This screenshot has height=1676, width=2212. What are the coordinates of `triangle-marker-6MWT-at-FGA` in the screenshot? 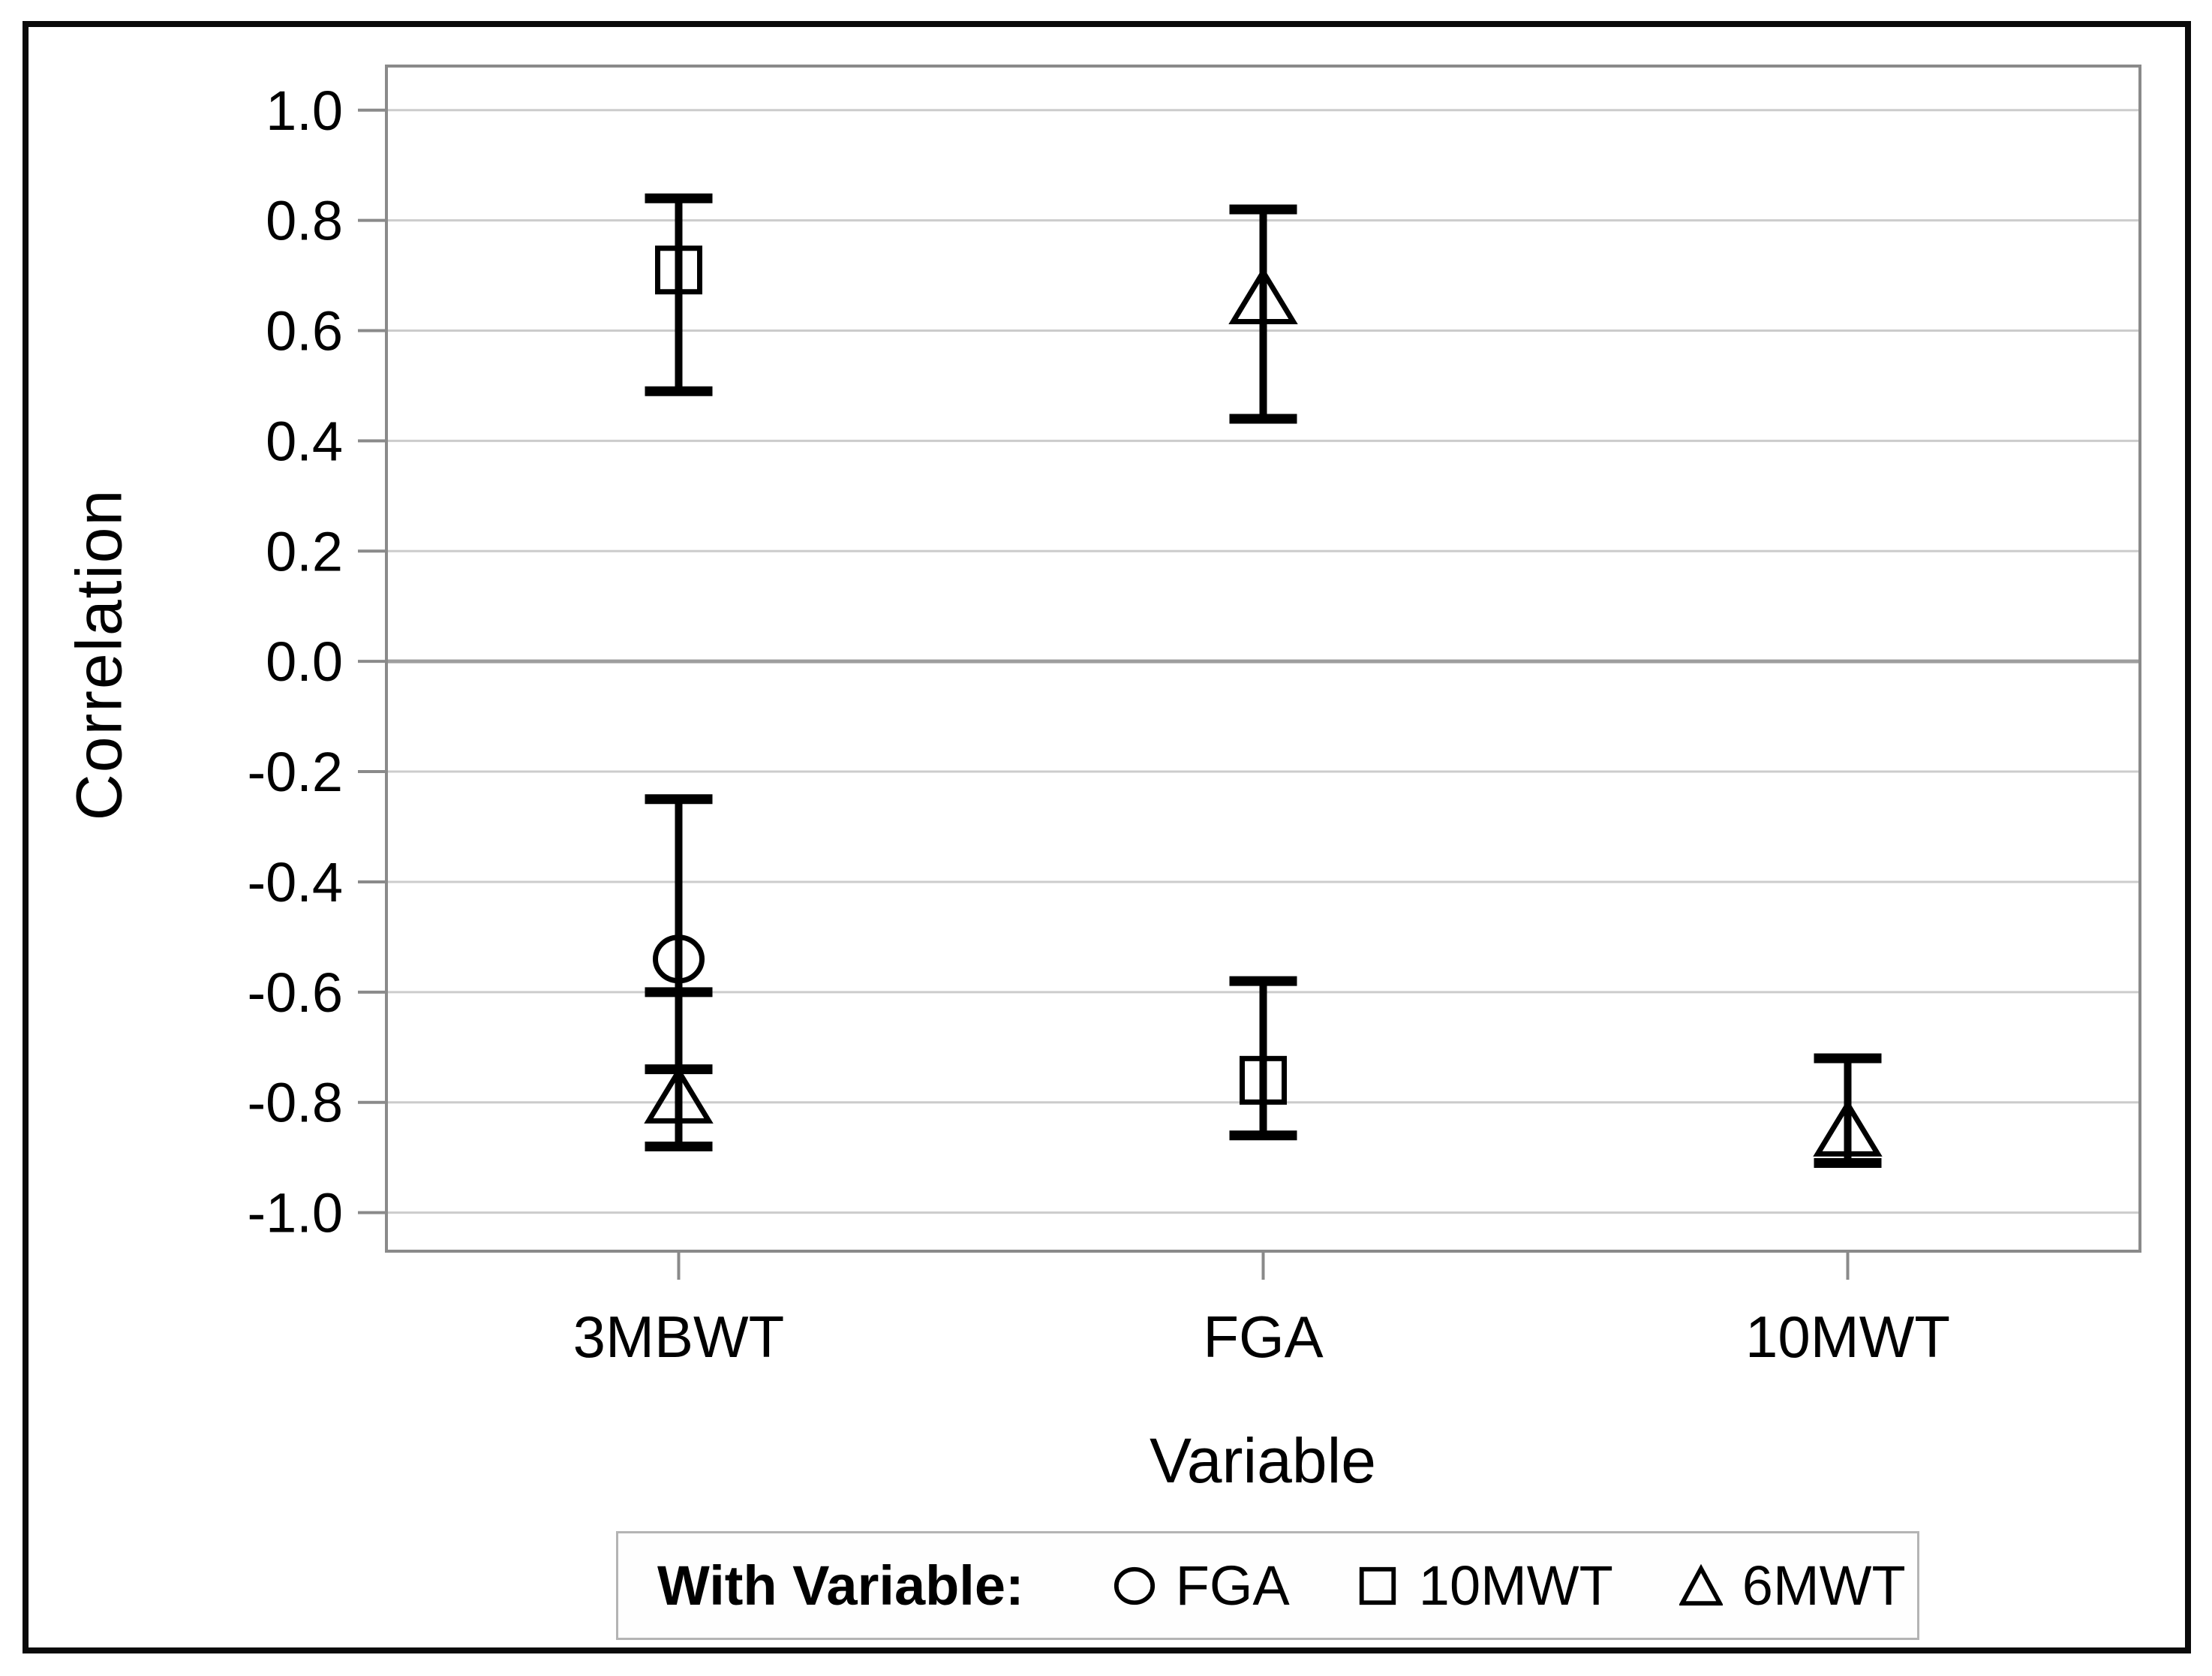 It's located at (1263, 295).